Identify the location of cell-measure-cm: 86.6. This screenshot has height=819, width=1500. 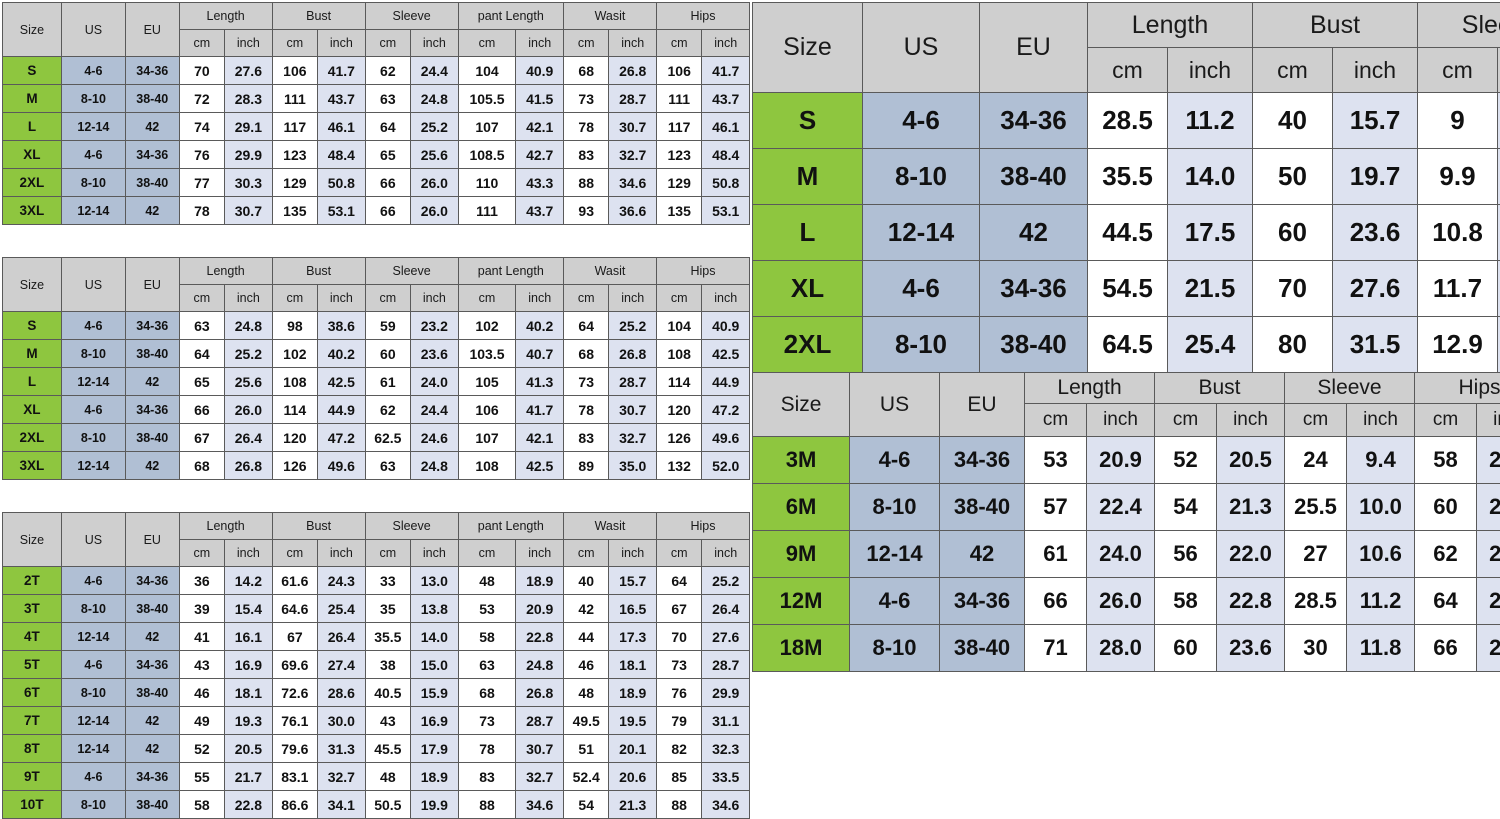
(294, 805).